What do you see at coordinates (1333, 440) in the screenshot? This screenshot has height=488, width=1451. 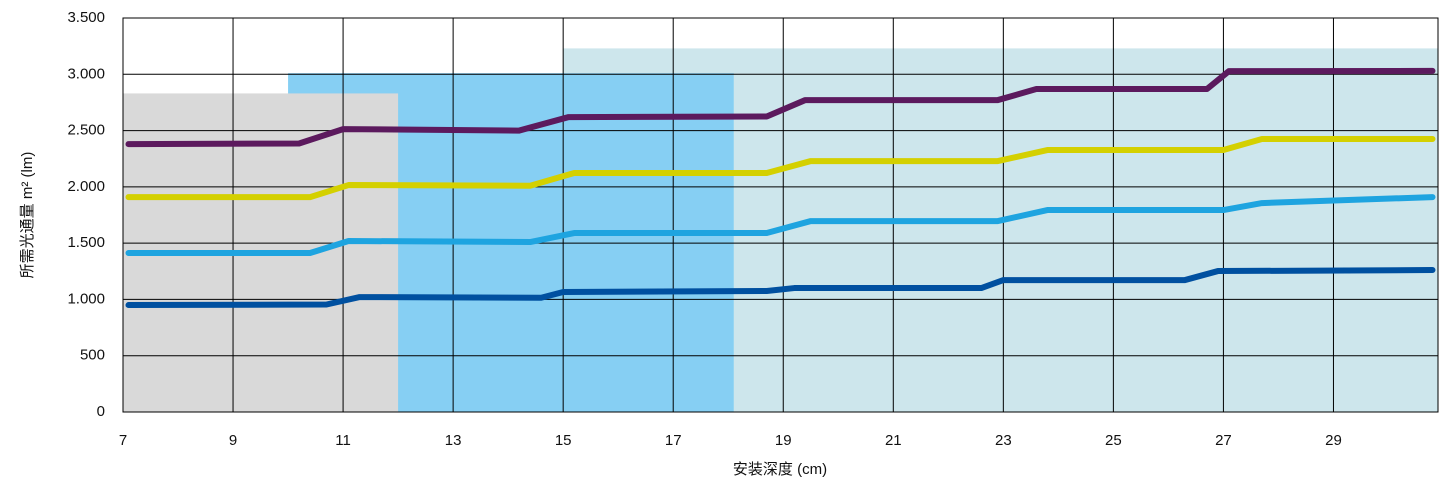 I see `x-tick-label: 29` at bounding box center [1333, 440].